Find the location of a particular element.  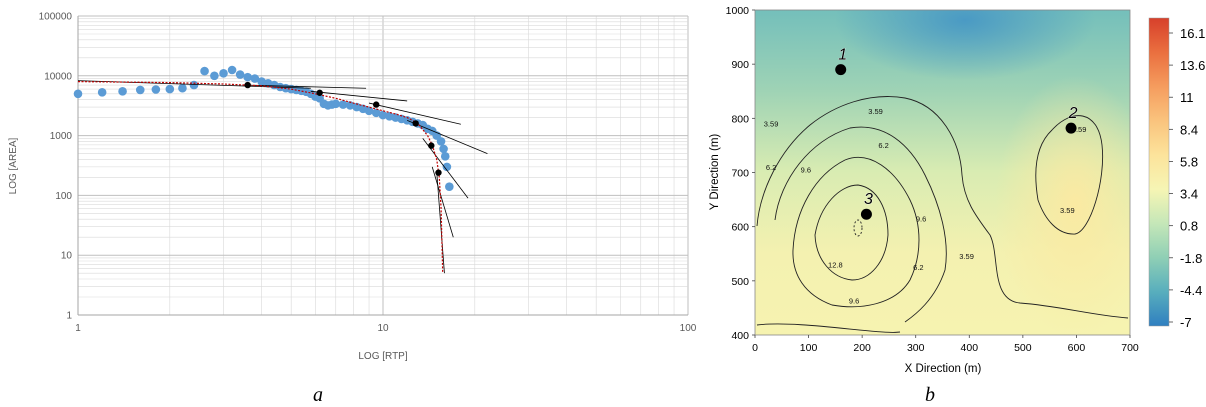

y-tick-label: 10 is located at coordinates (67, 256).